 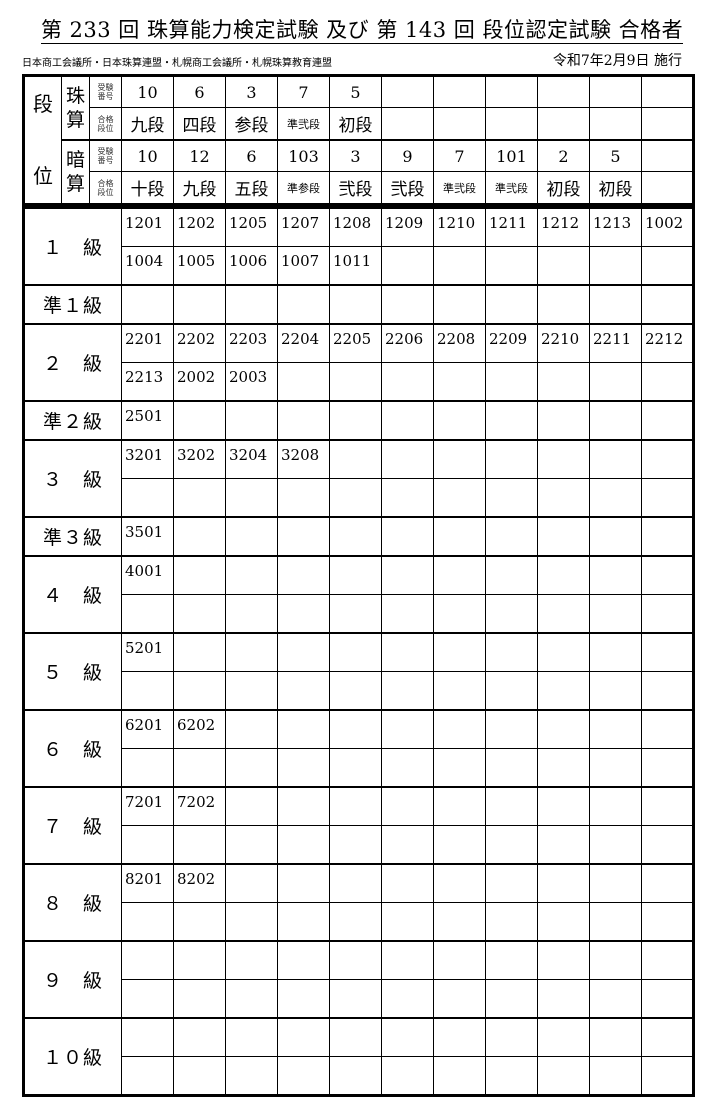 What do you see at coordinates (75, 160) in the screenshot?
I see `anzan-label-1: 暗` at bounding box center [75, 160].